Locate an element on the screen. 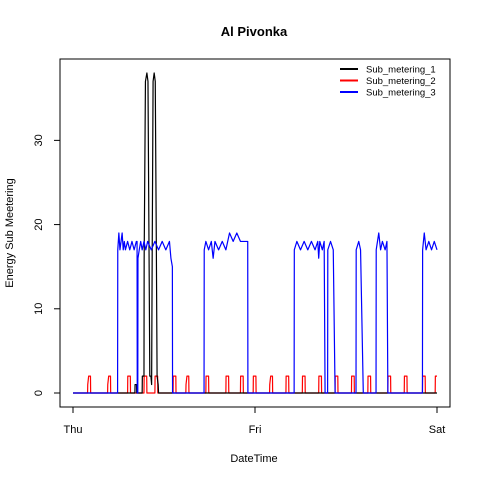 This screenshot has width=480, height=480. legend-label: Sub_metering_3 is located at coordinates (401, 93).